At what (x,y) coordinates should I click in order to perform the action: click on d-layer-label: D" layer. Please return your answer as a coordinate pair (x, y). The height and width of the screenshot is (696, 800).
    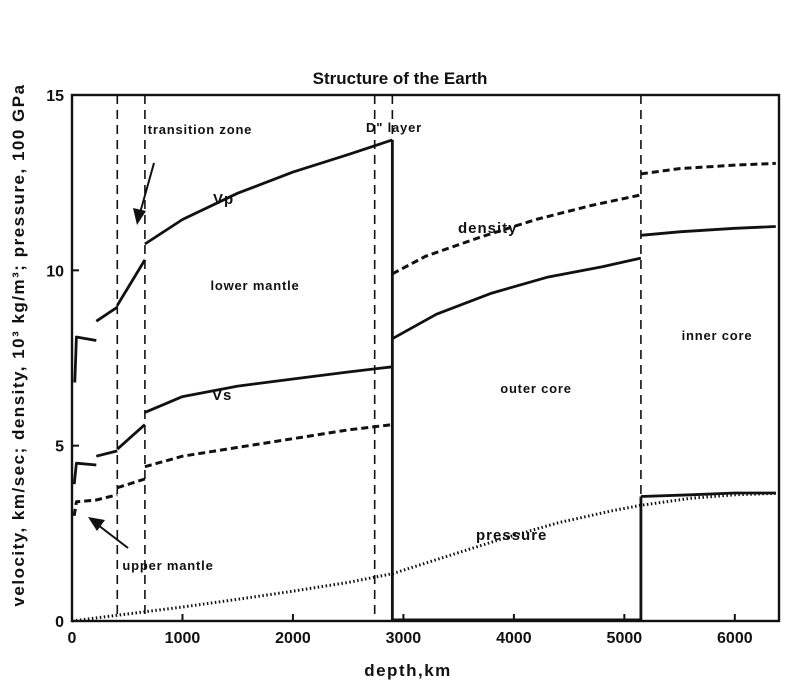
    Looking at the image, I should click on (394, 127).